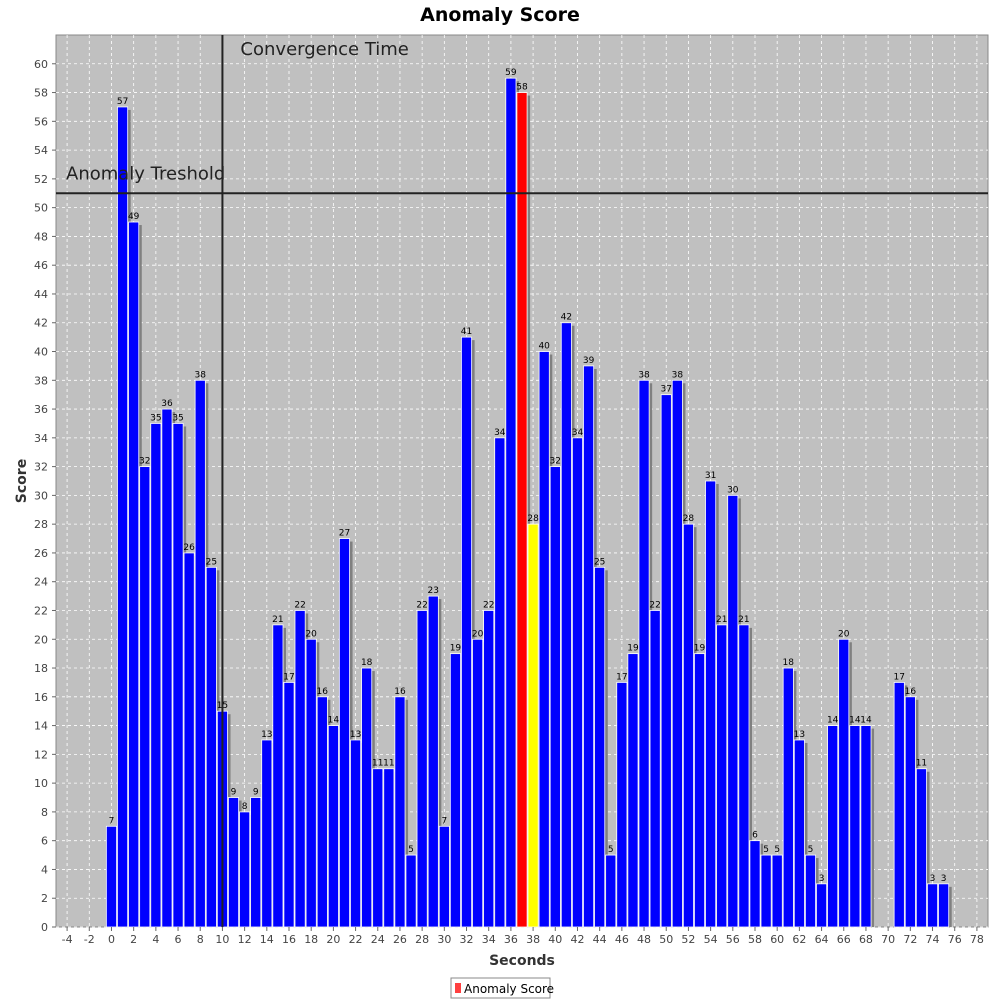 This screenshot has height=1000, width=1000. Describe the element at coordinates (866, 939) in the screenshot. I see `x-tick-label: 68` at that location.